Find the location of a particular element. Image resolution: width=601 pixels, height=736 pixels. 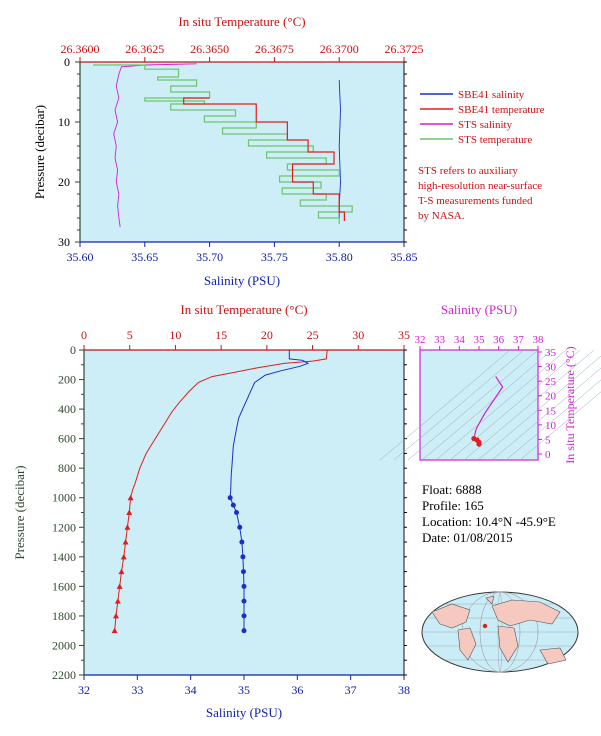

series-sts-salinity is located at coordinates (155, 145).